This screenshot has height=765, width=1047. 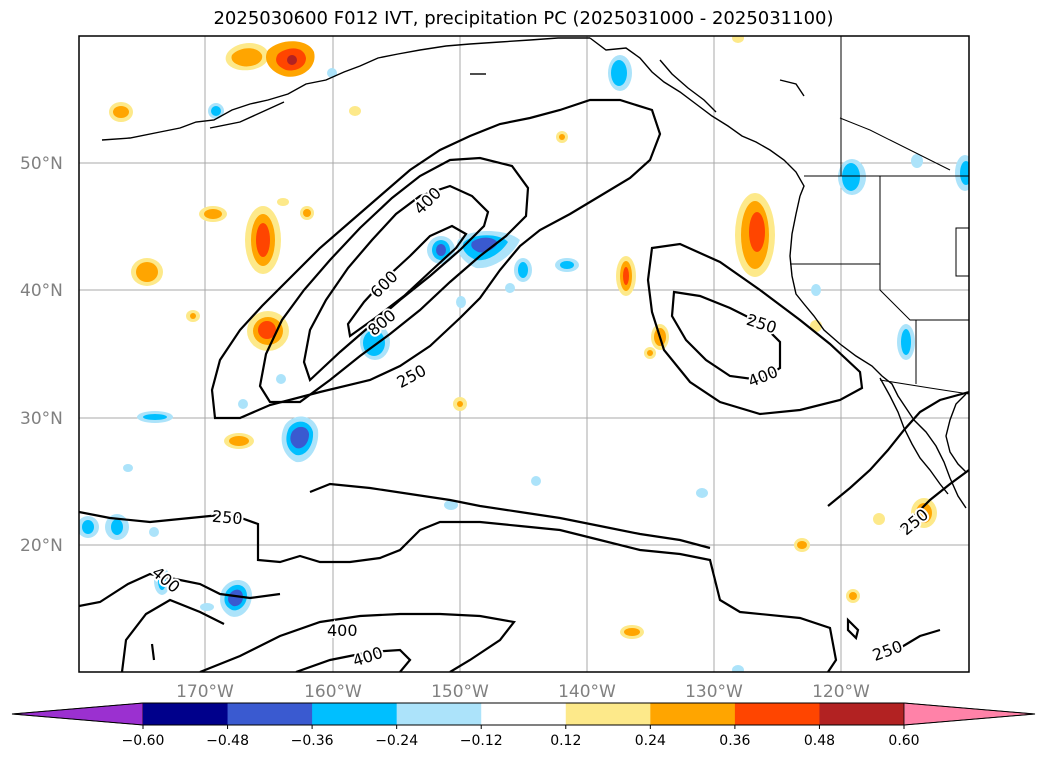 What do you see at coordinates (205, 692) in the screenshot?
I see `lon-label: 170°W` at bounding box center [205, 692].